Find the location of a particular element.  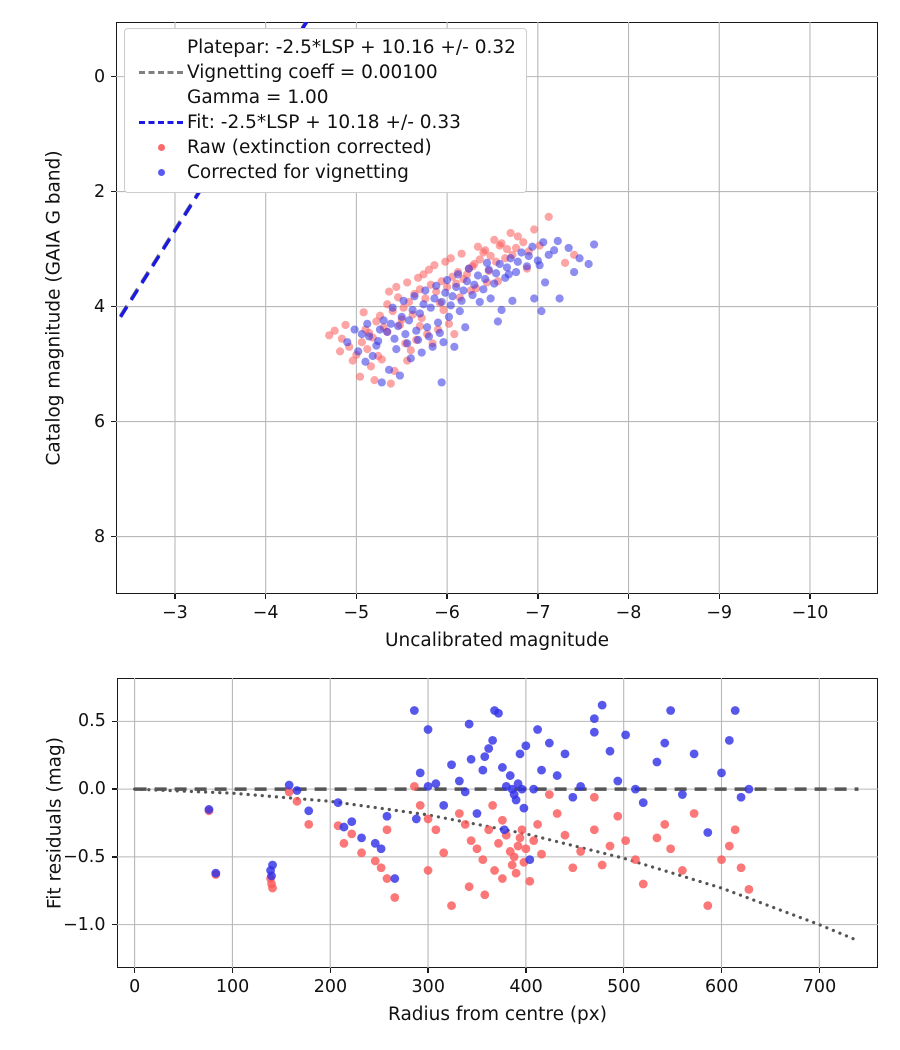

legend-label-platepar: Platepar: -2.5*LSP + 10.16 +/- 0.32 is located at coordinates (351, 47).